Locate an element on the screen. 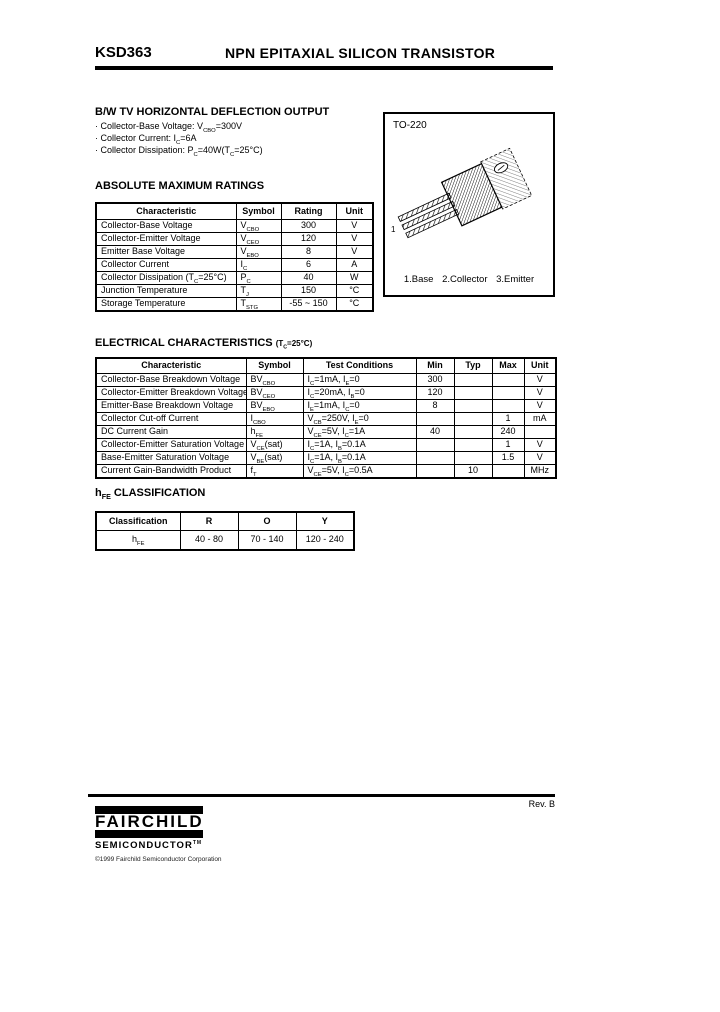 This screenshot has height=1012, width=720. column-header: O is located at coordinates (267, 521).